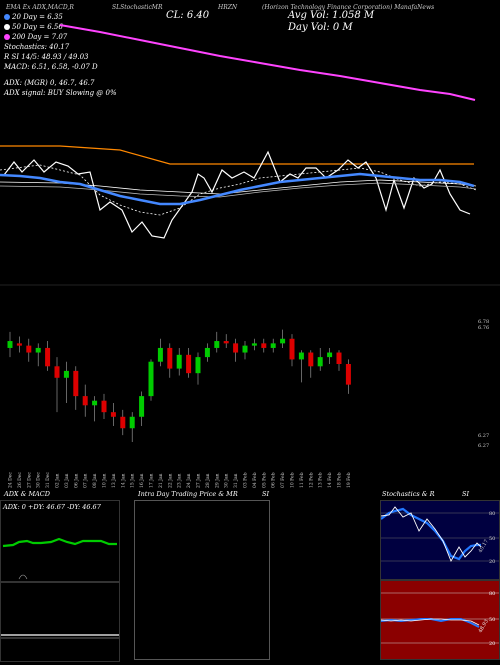 Image resolution: width=500 pixels, height=665 pixels. Describe the element at coordinates (228, 7) in the screenshot. I see `header-symbol: HRZN` at that location.